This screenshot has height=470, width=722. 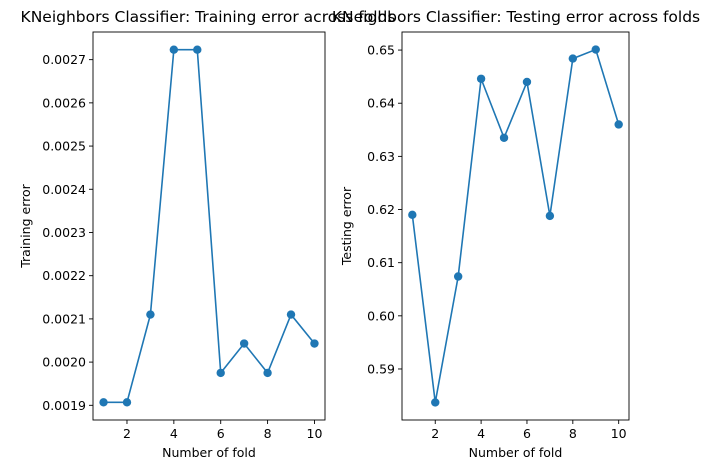 What do you see at coordinates (64, 275) in the screenshot?
I see `y-tick-label: 0.0022` at bounding box center [64, 275].